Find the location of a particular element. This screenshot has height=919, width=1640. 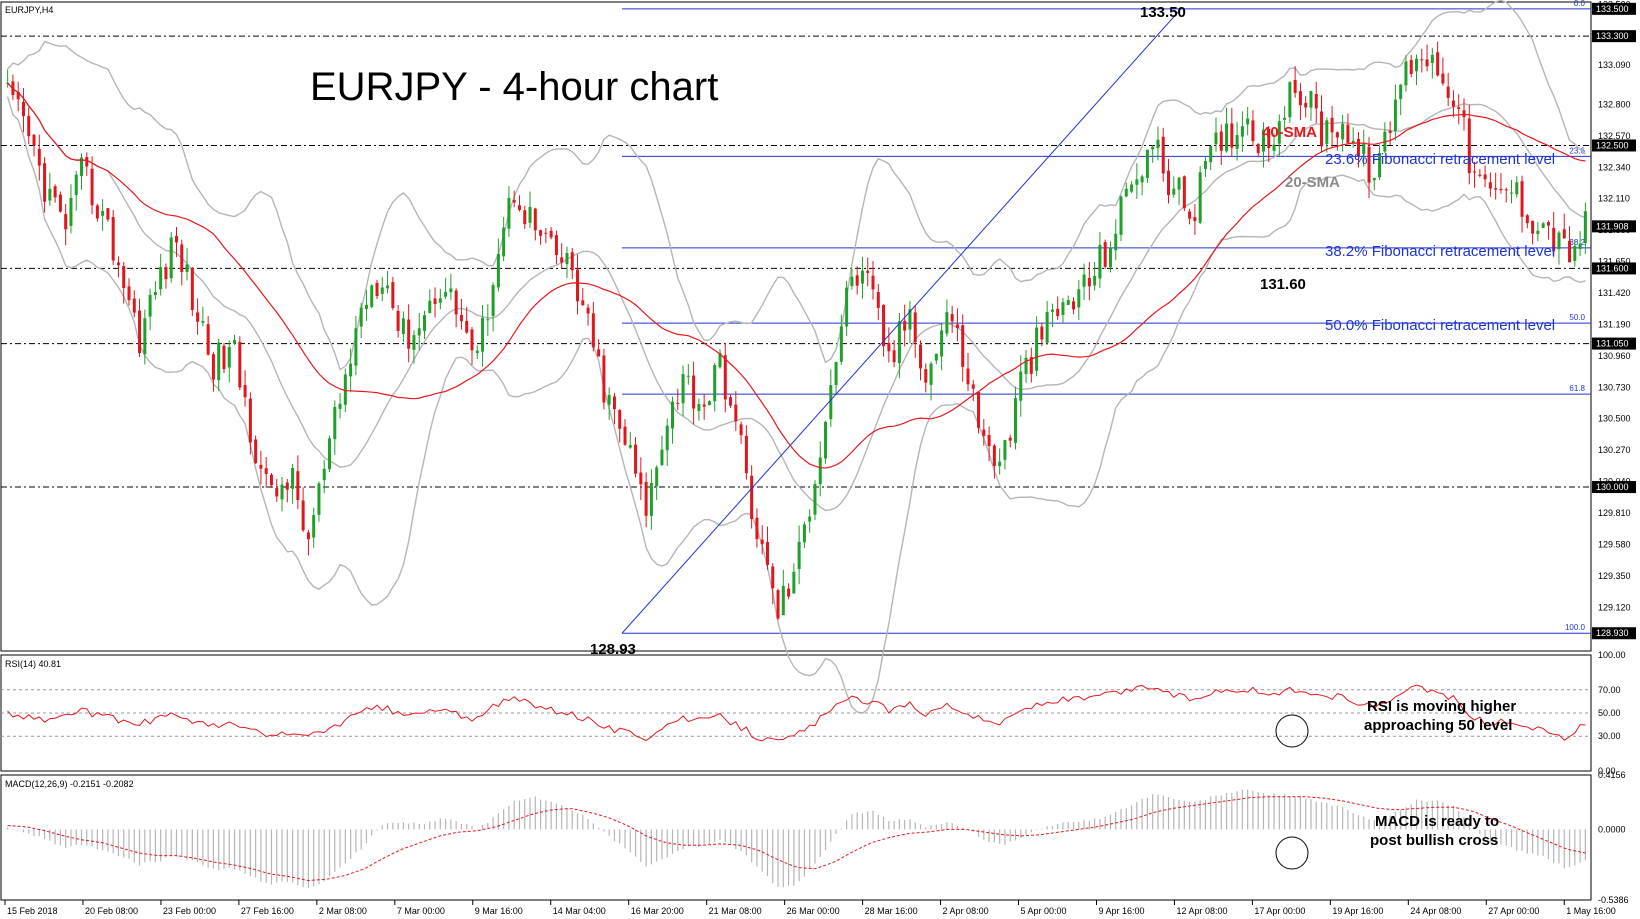

fibo-ratio-2: 38.2 is located at coordinates (1577, 242).